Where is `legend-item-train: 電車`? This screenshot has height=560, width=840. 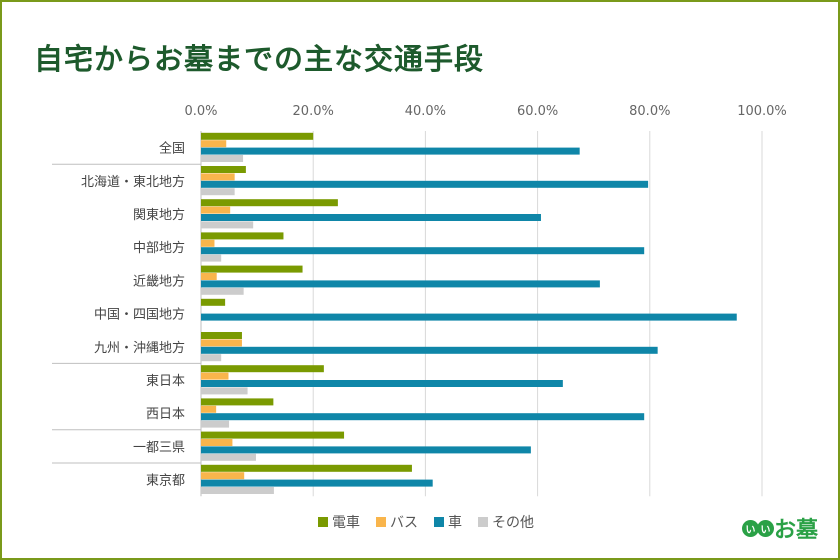
legend-item-train: 電車 is located at coordinates (339, 522).